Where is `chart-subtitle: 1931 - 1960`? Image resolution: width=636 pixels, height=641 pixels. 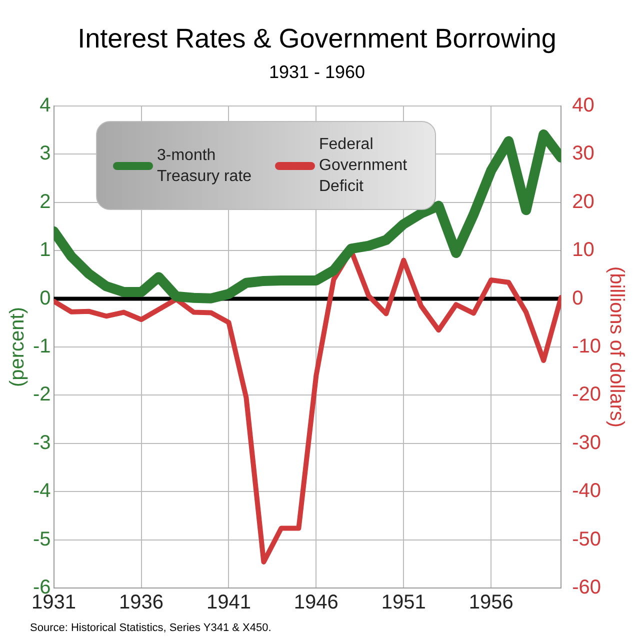 chart-subtitle: 1931 - 1960 is located at coordinates (317, 72).